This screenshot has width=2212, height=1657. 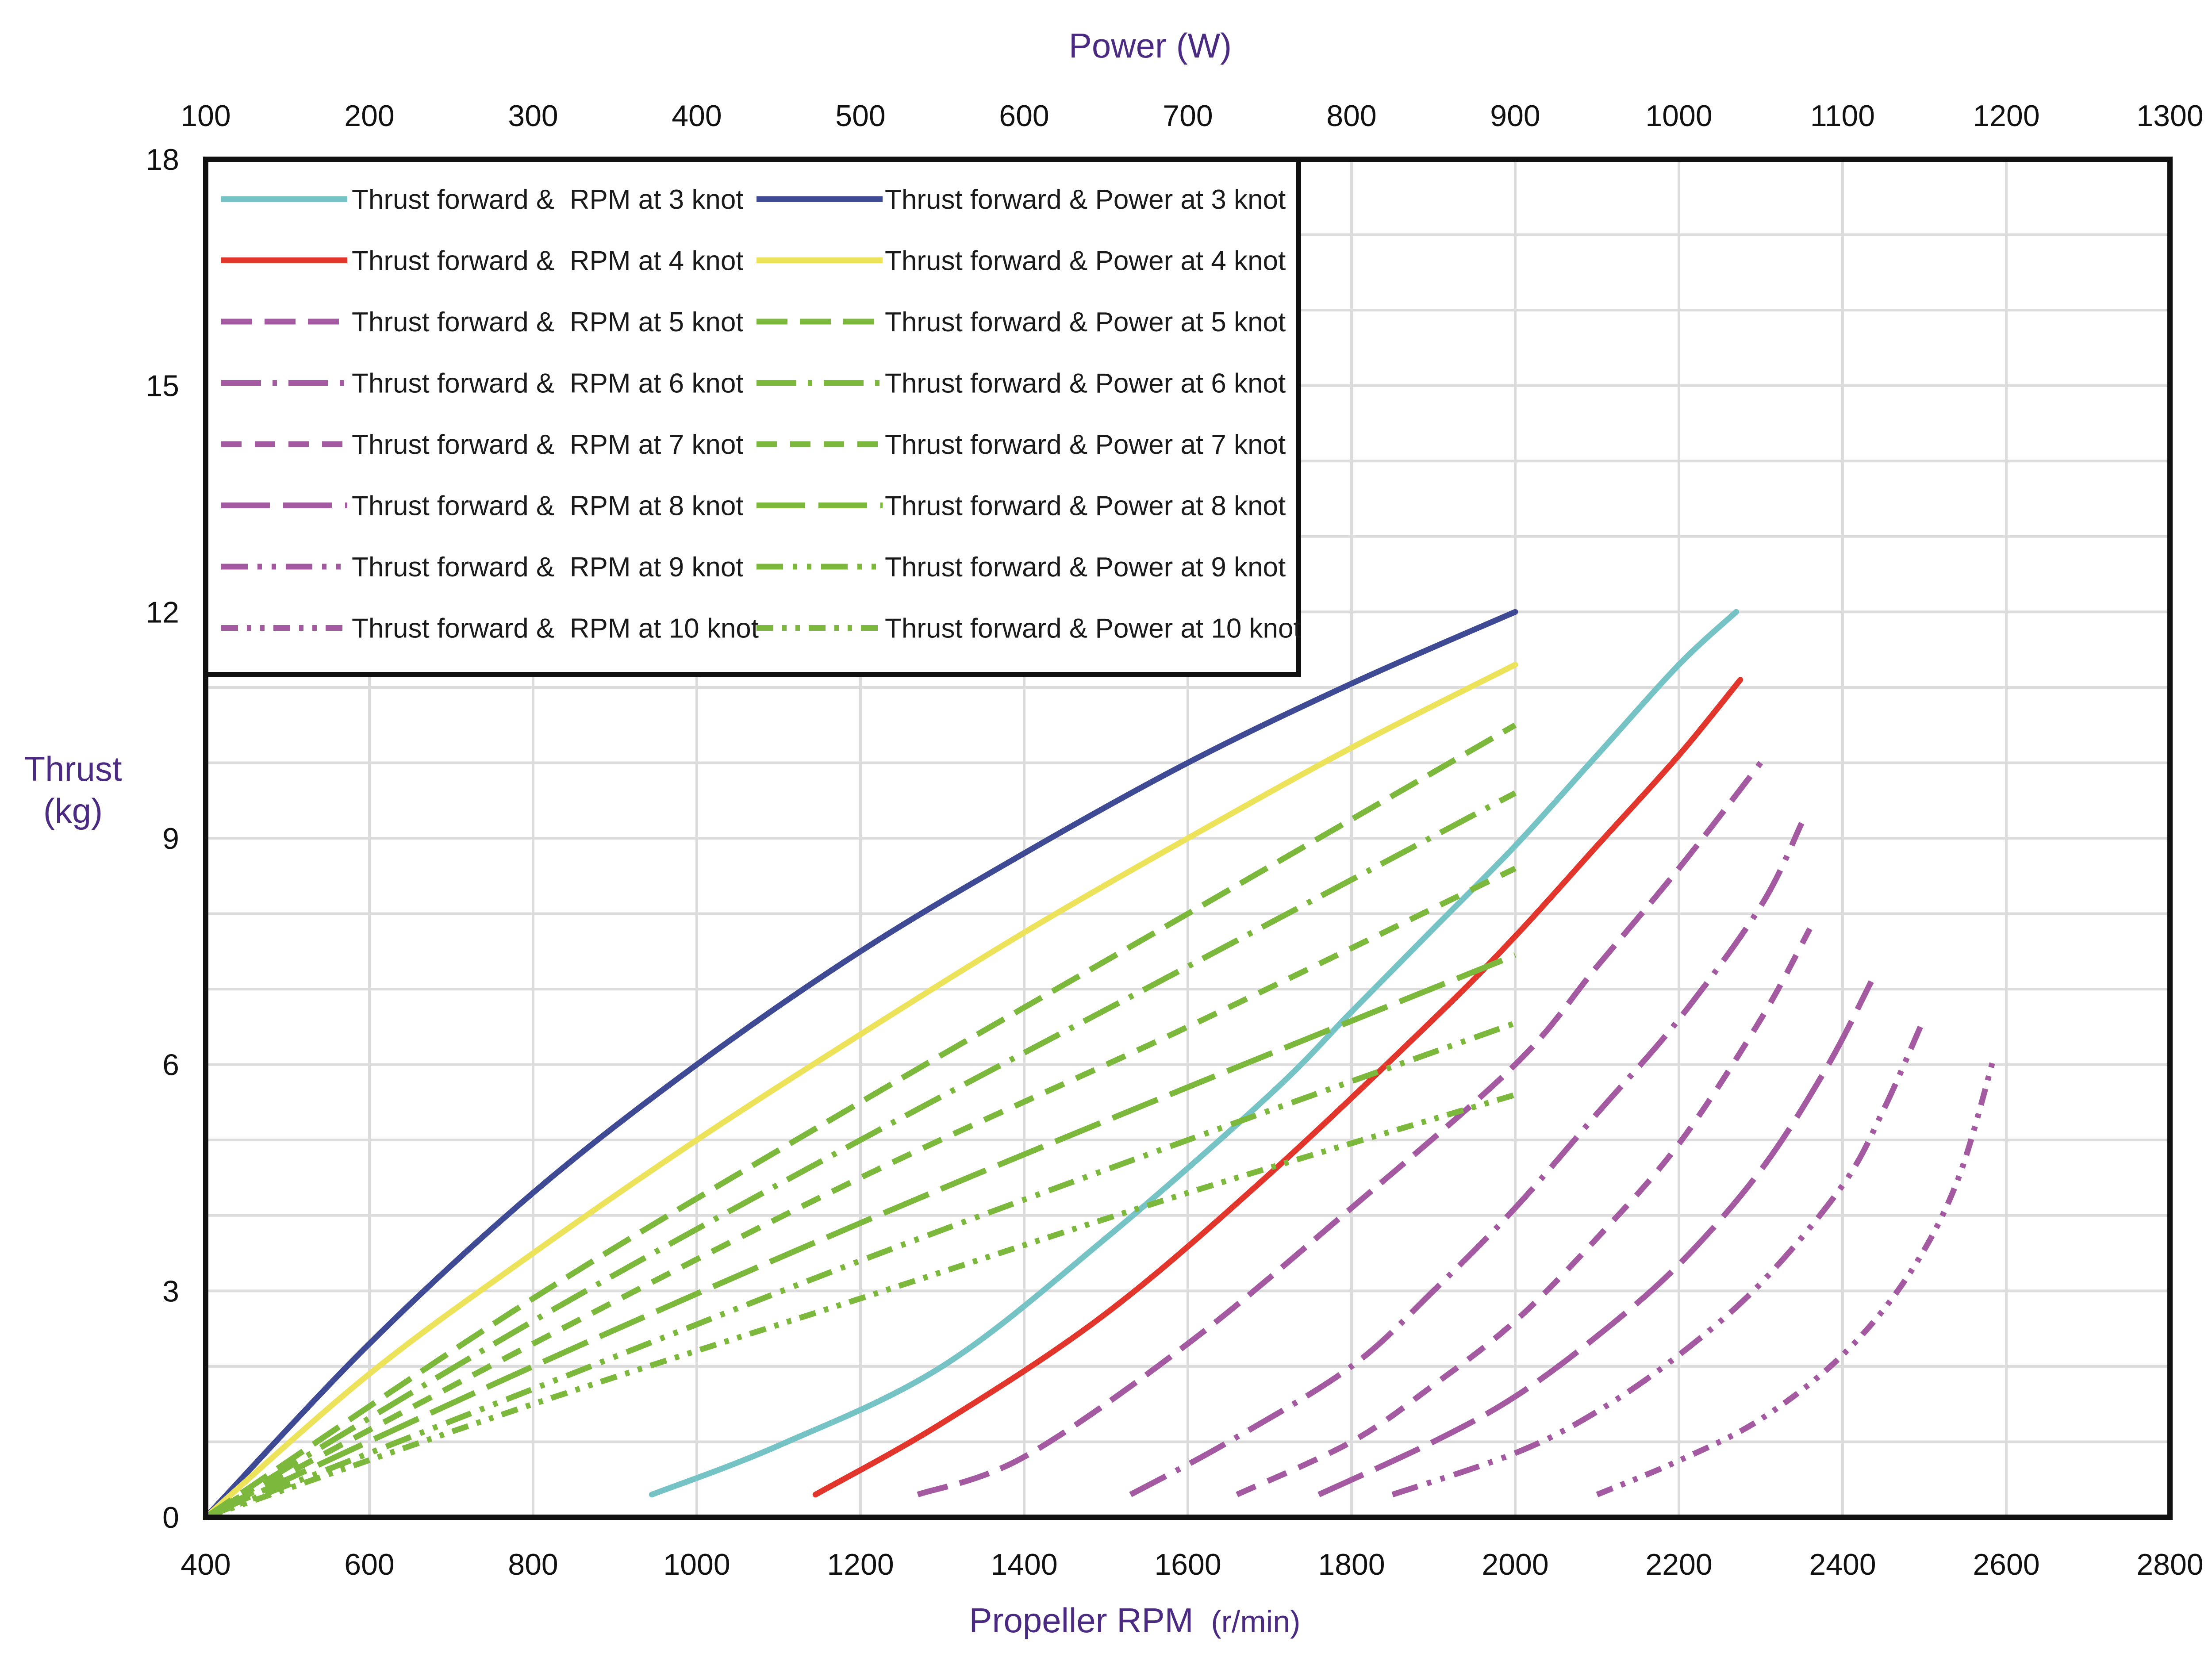 I want to click on x-top-tick-label: 900, so click(x=1515, y=116).